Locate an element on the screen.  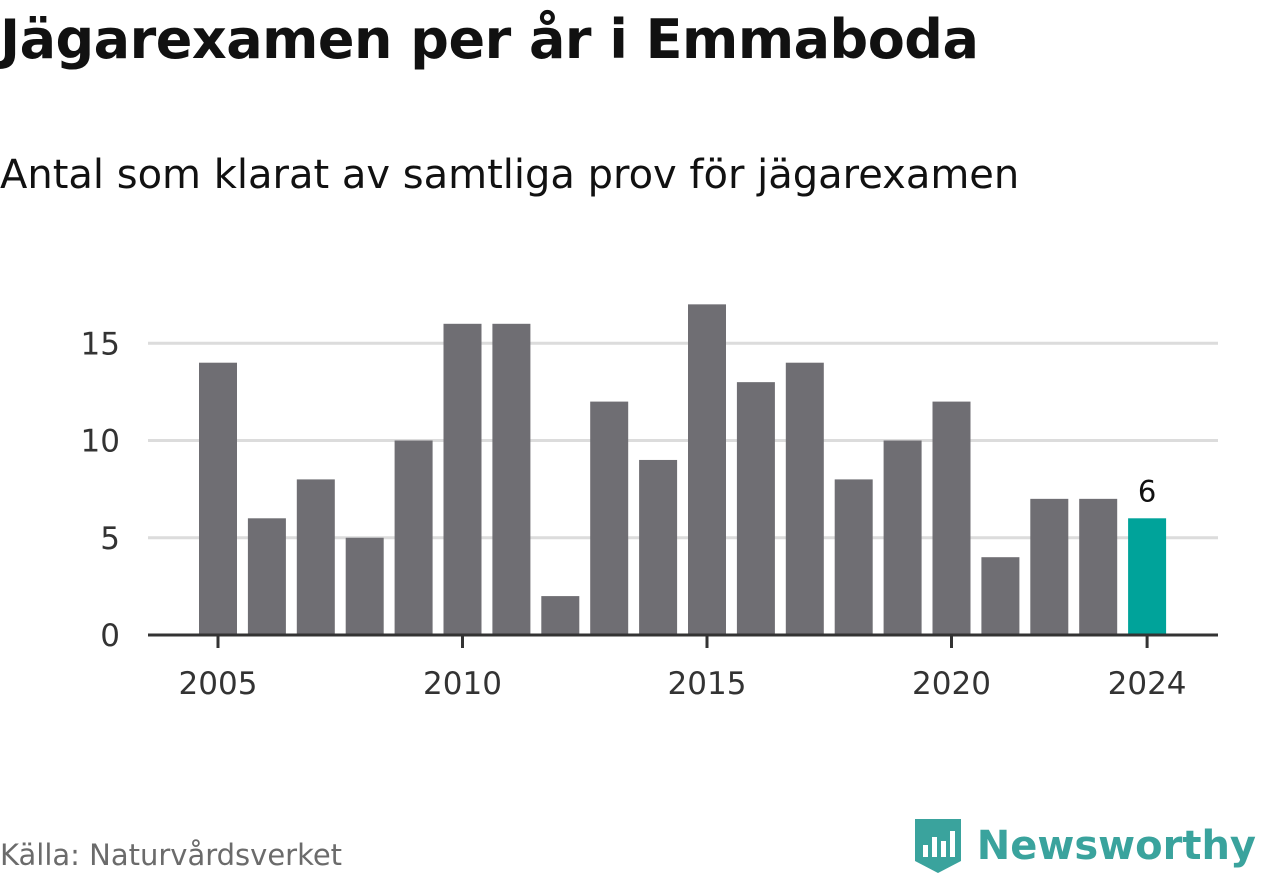
bar-2022 is located at coordinates (1049, 566).